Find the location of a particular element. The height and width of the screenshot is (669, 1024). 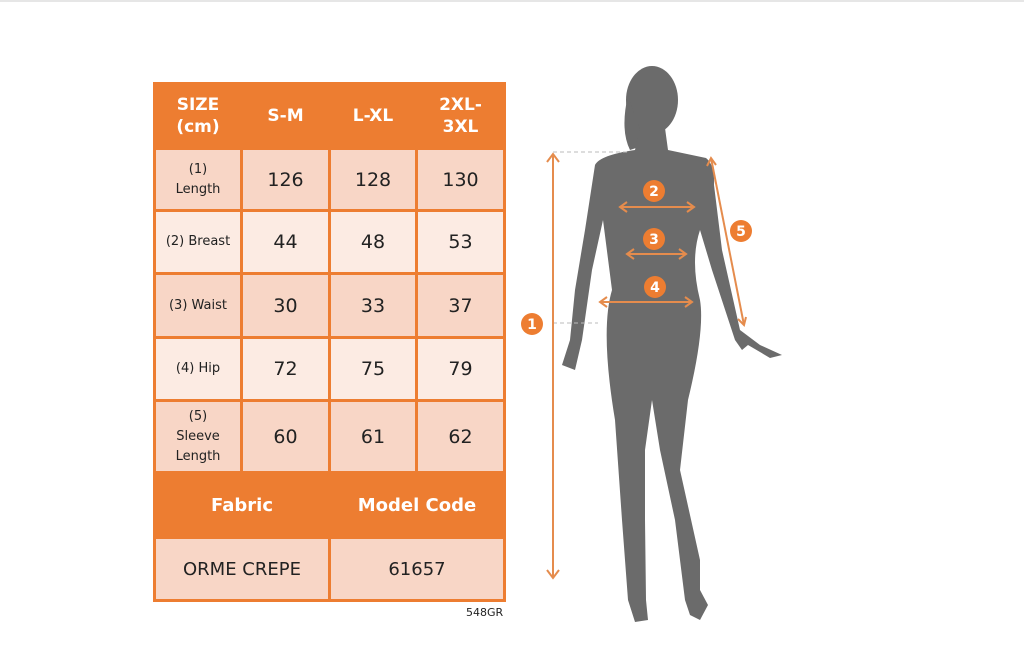

marker-2: 2 is located at coordinates (654, 191).